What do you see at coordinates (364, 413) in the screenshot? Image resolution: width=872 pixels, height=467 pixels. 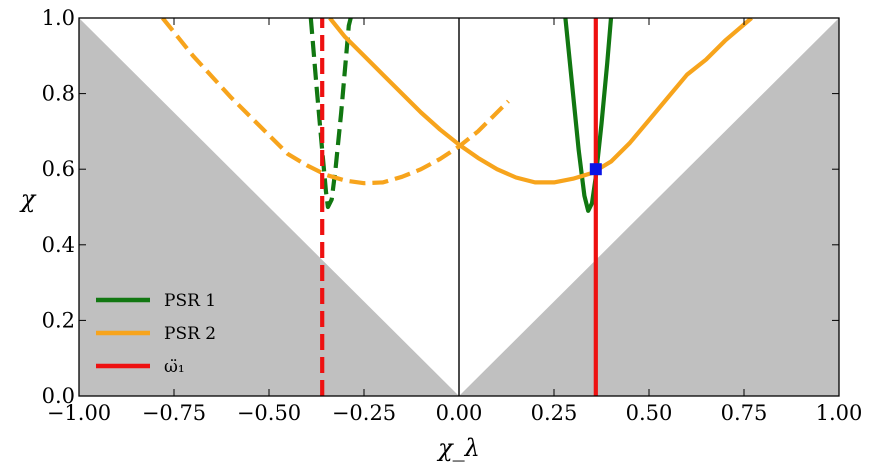 I see `x-tick-label: −0.25` at bounding box center [364, 413].